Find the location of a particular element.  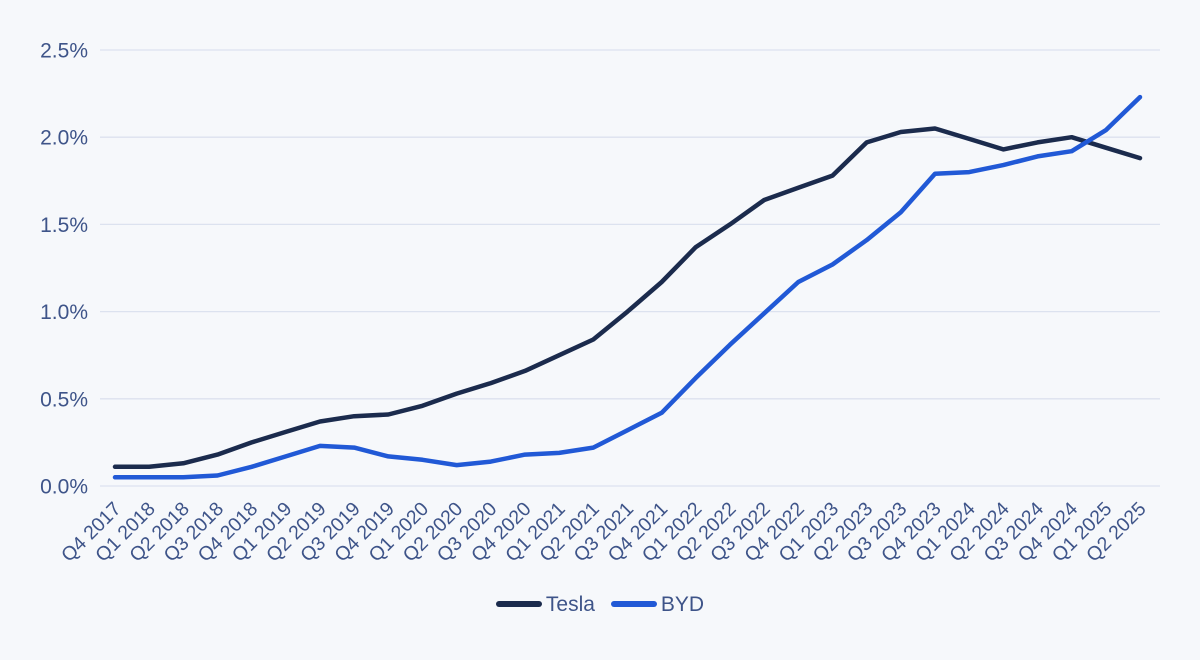

chart-legend: Tesla BYD is located at coordinates (600, 604).